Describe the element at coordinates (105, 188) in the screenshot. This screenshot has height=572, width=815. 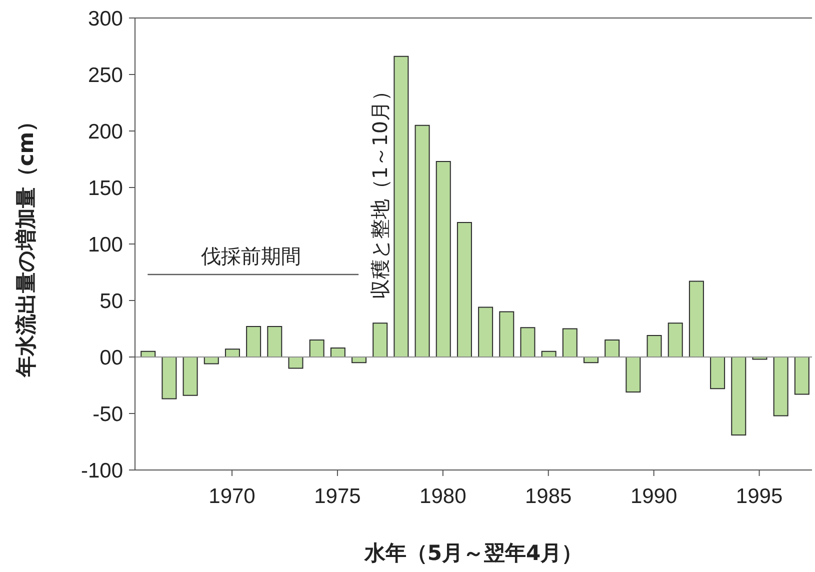
I see `y-tick-label: 150` at that location.